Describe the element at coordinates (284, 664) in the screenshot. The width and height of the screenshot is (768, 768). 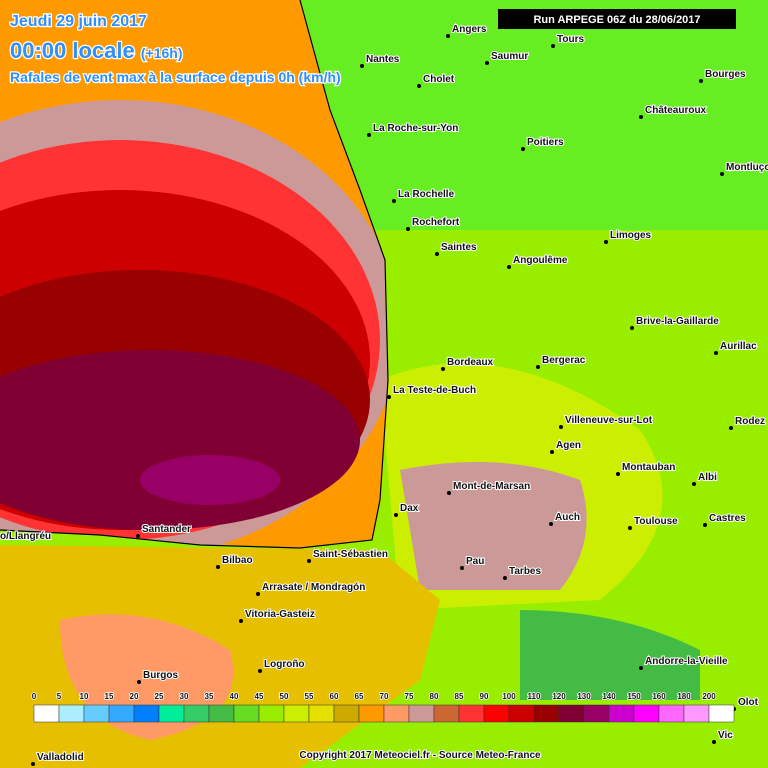
I see `city-label: Logroño` at that location.